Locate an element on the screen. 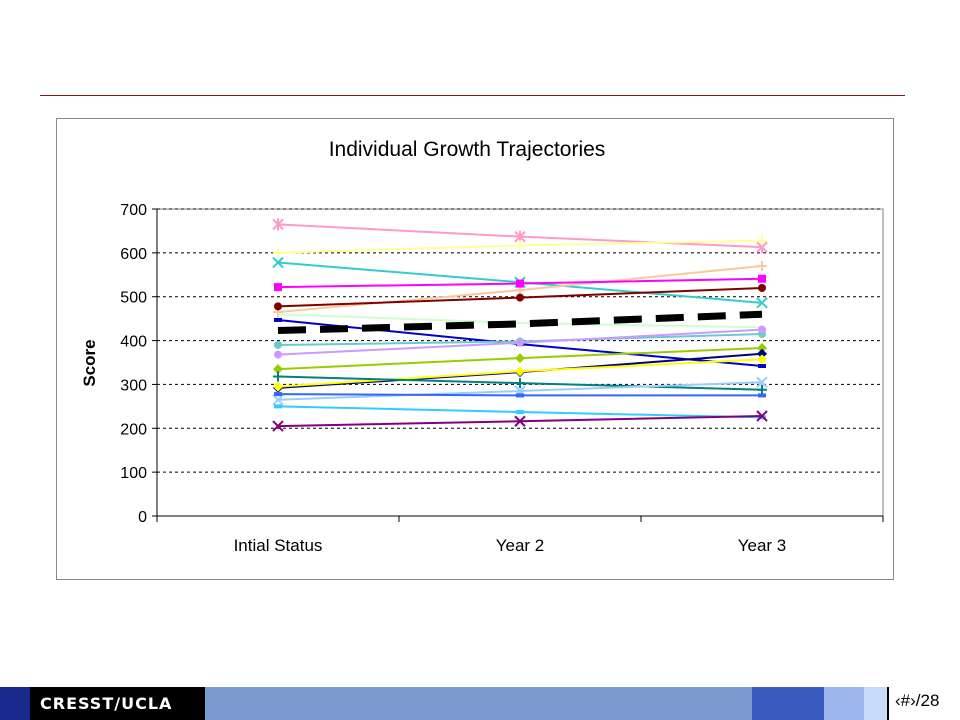 The height and width of the screenshot is (720, 960). logo-accent is located at coordinates (15, 703).